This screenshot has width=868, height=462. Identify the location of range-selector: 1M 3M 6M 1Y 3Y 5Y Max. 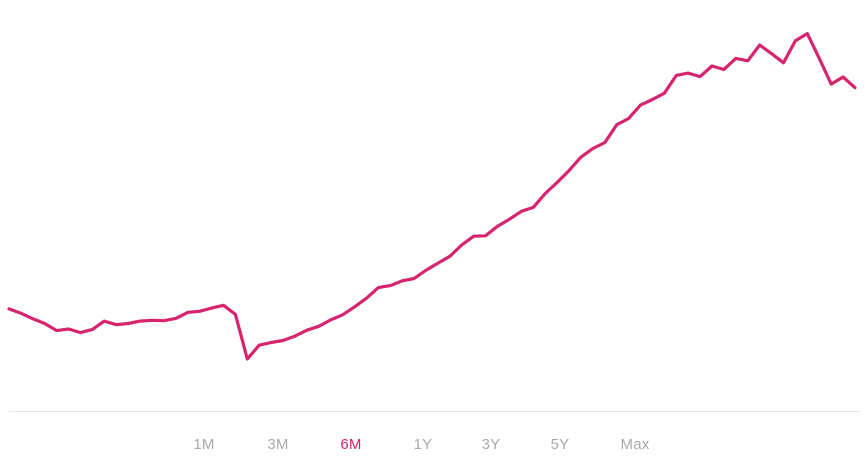
(434, 445).